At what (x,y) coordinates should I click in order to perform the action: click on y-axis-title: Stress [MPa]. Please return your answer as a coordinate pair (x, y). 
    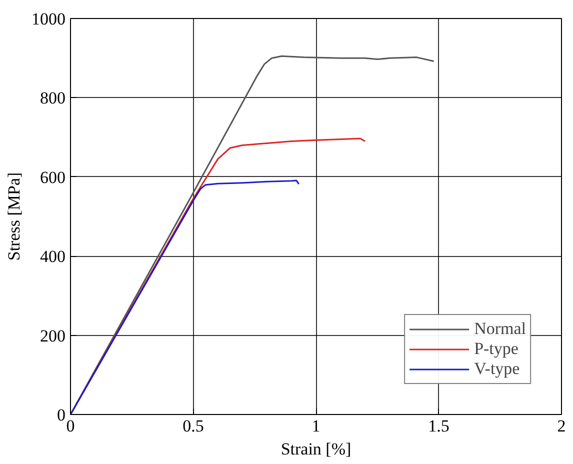
    Looking at the image, I should click on (14, 216).